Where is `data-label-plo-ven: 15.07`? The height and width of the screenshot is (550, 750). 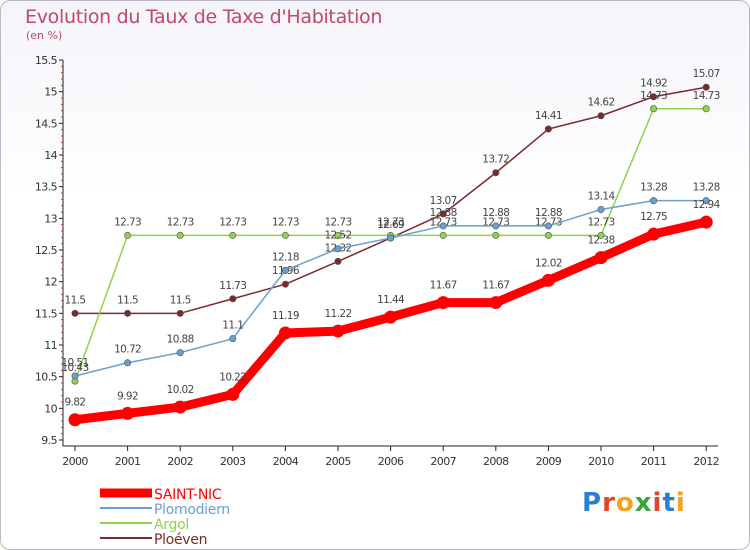
data-label-plo-ven: 15.07 is located at coordinates (706, 74).